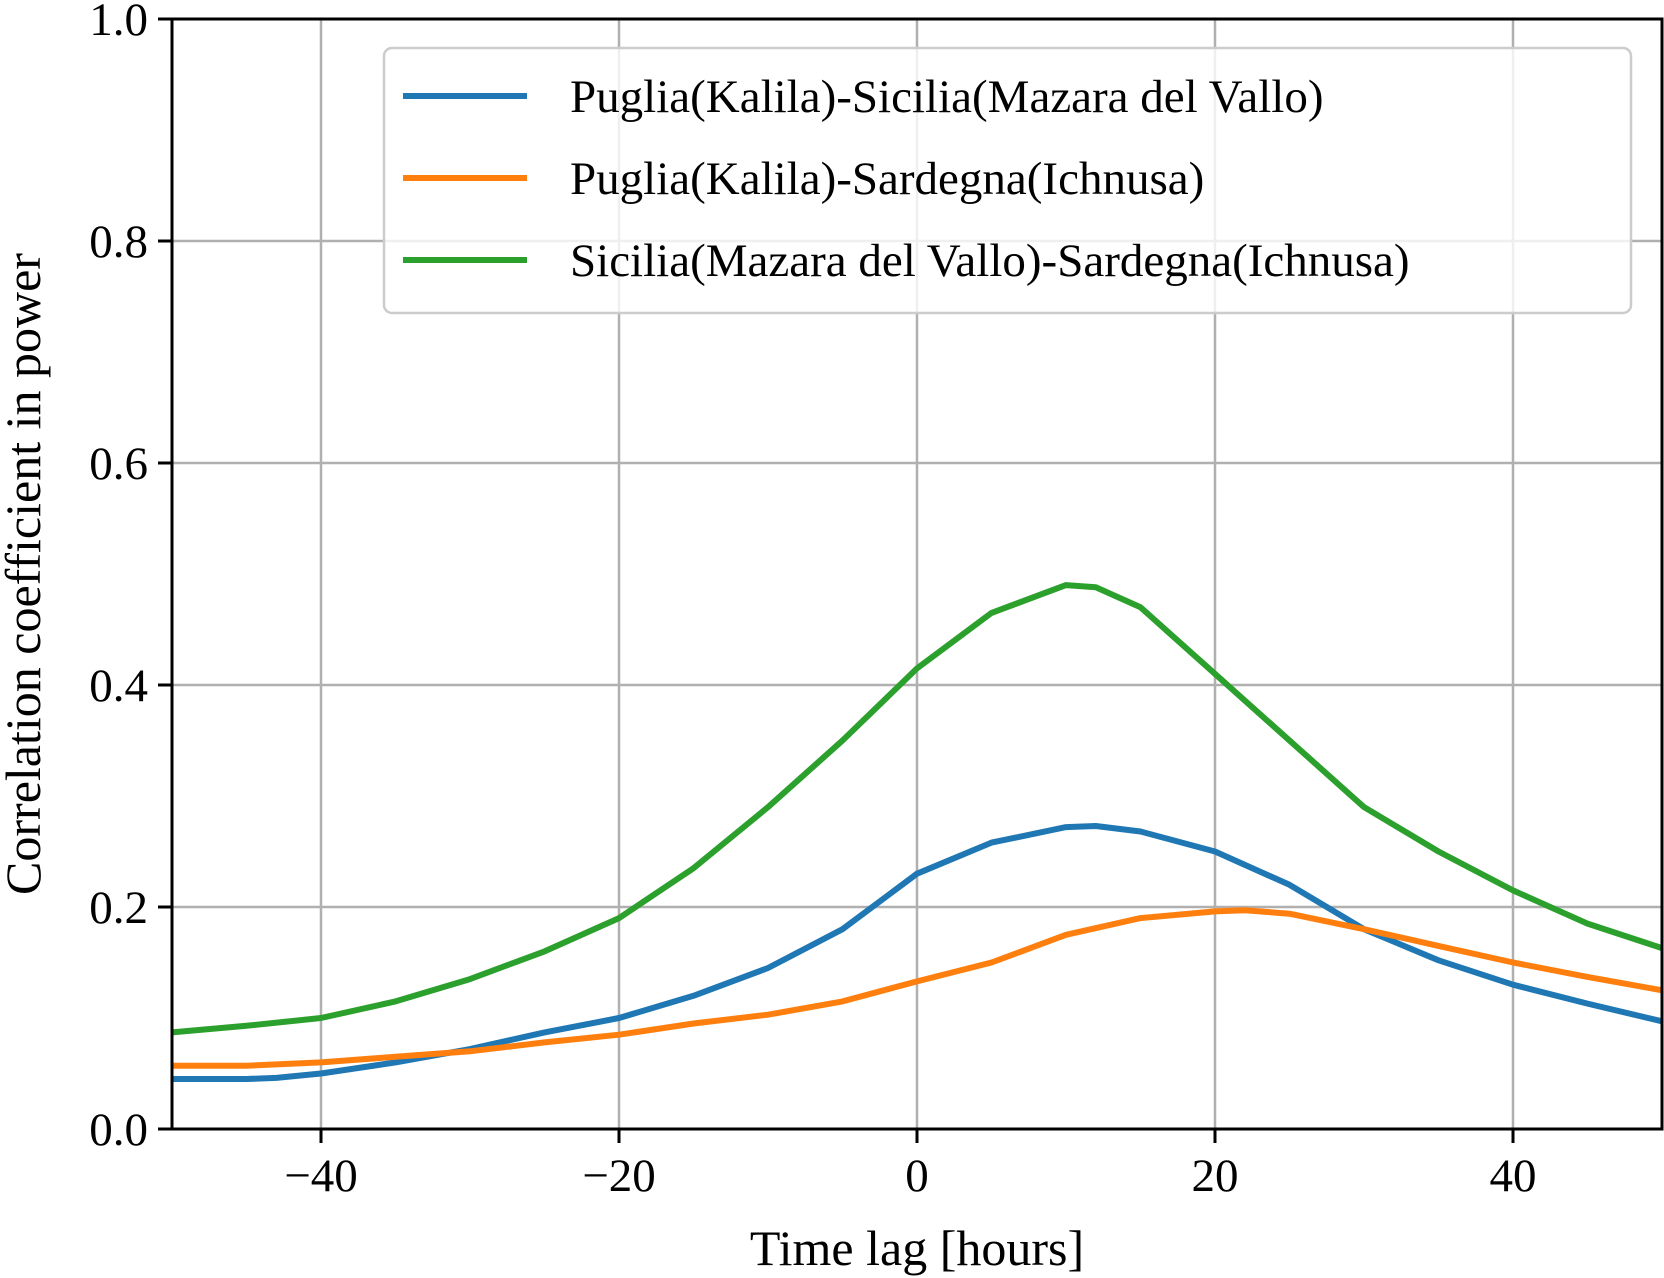 This screenshot has width=1664, height=1278. Describe the element at coordinates (619, 1176) in the screenshot. I see `x-tick-label: −20` at that location.